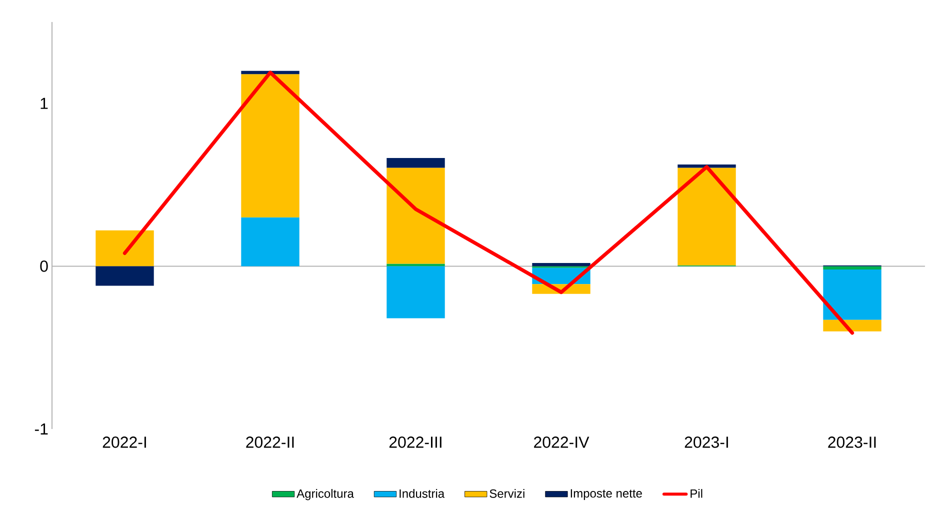 The image size is (944, 523). Describe the element at coordinates (852, 442) in the screenshot. I see `x-tick-label: 2023-II` at that location.